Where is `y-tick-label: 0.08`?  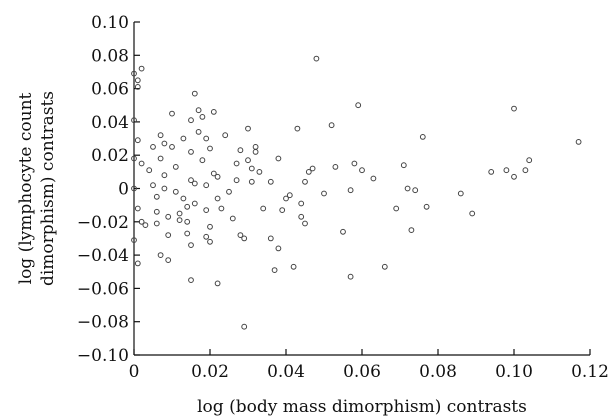
y-tick-label: 0.08 is located at coordinates (110, 56).